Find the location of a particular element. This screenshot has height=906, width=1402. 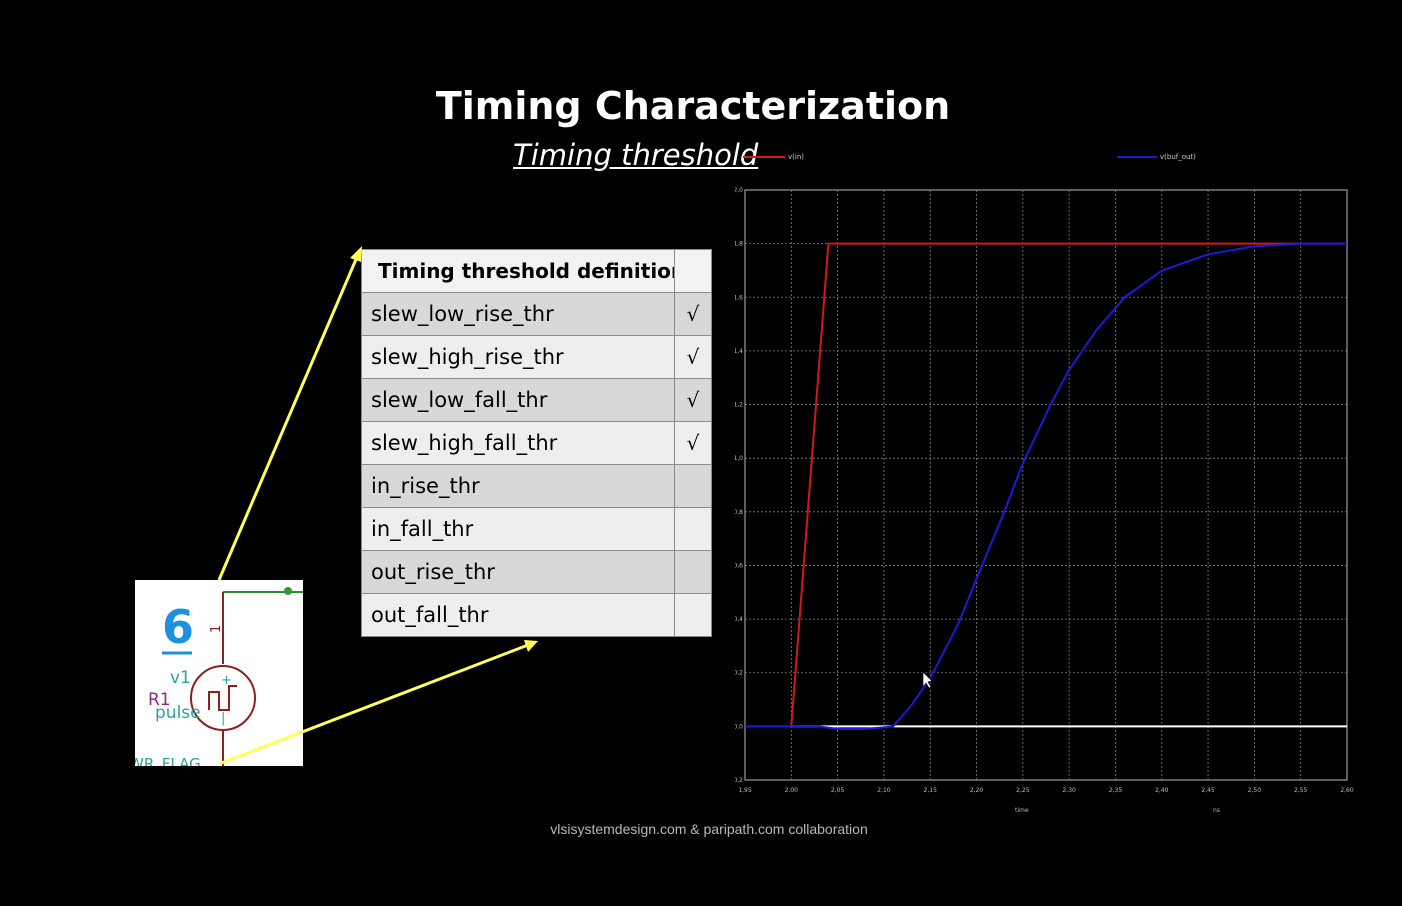

flag-label: WR_FLAG is located at coordinates (168, 760).